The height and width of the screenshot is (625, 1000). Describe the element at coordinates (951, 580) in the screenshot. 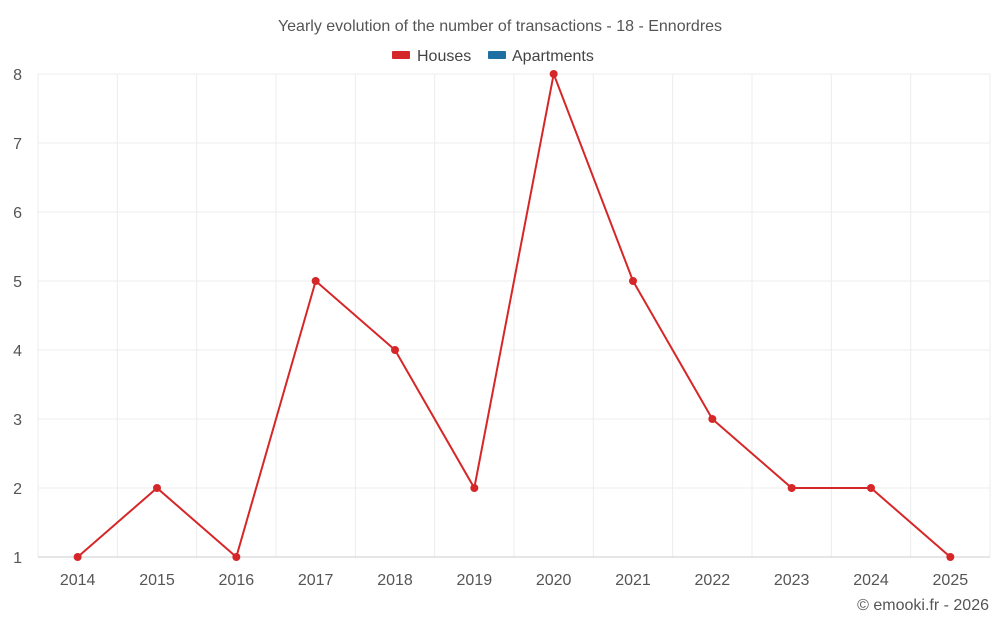

I see `x-tick-label: 2025` at that location.